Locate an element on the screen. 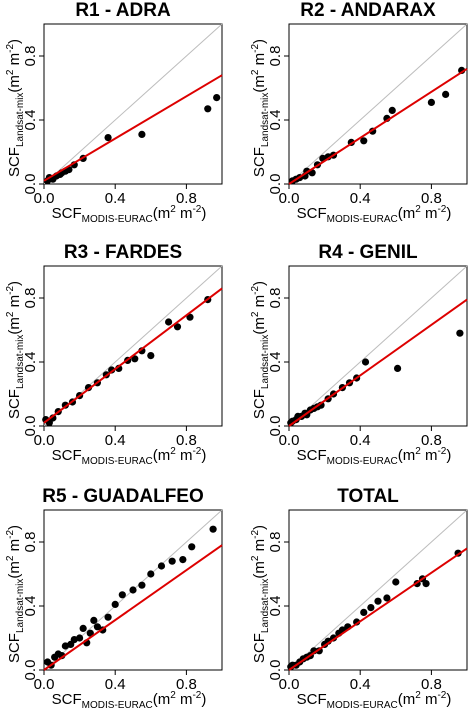  panel-title: R5 - GUADALFEO is located at coordinates (123, 496).